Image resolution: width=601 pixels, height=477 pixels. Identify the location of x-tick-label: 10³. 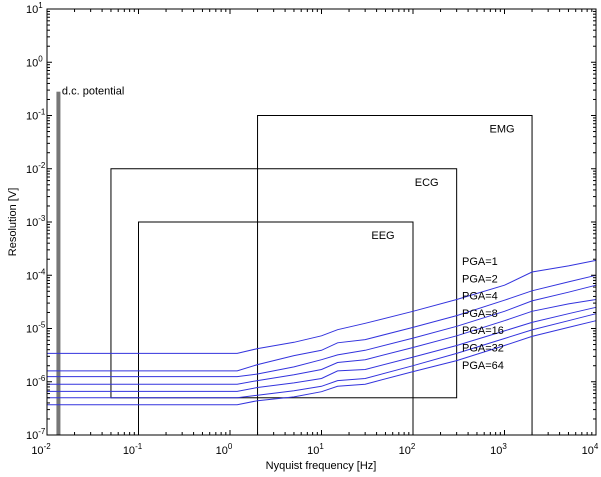
(498, 449).